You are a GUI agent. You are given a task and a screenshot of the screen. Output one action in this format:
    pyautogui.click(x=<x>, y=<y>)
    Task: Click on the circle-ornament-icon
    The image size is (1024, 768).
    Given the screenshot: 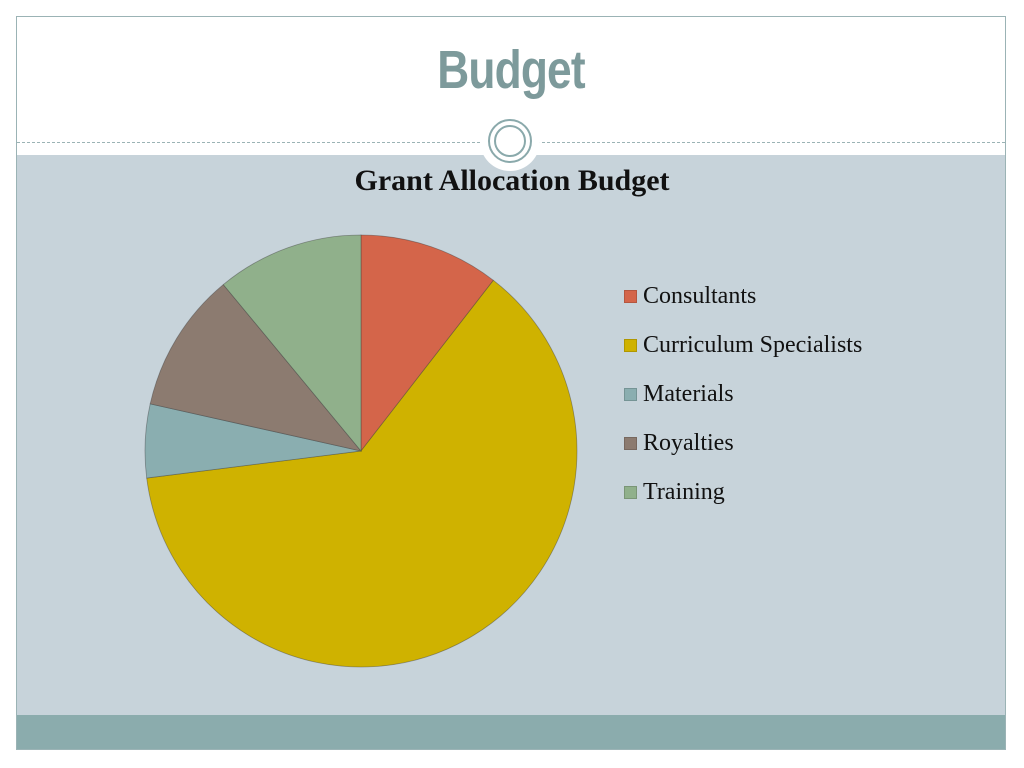 What is the action you would take?
    pyautogui.click(x=510, y=141)
    